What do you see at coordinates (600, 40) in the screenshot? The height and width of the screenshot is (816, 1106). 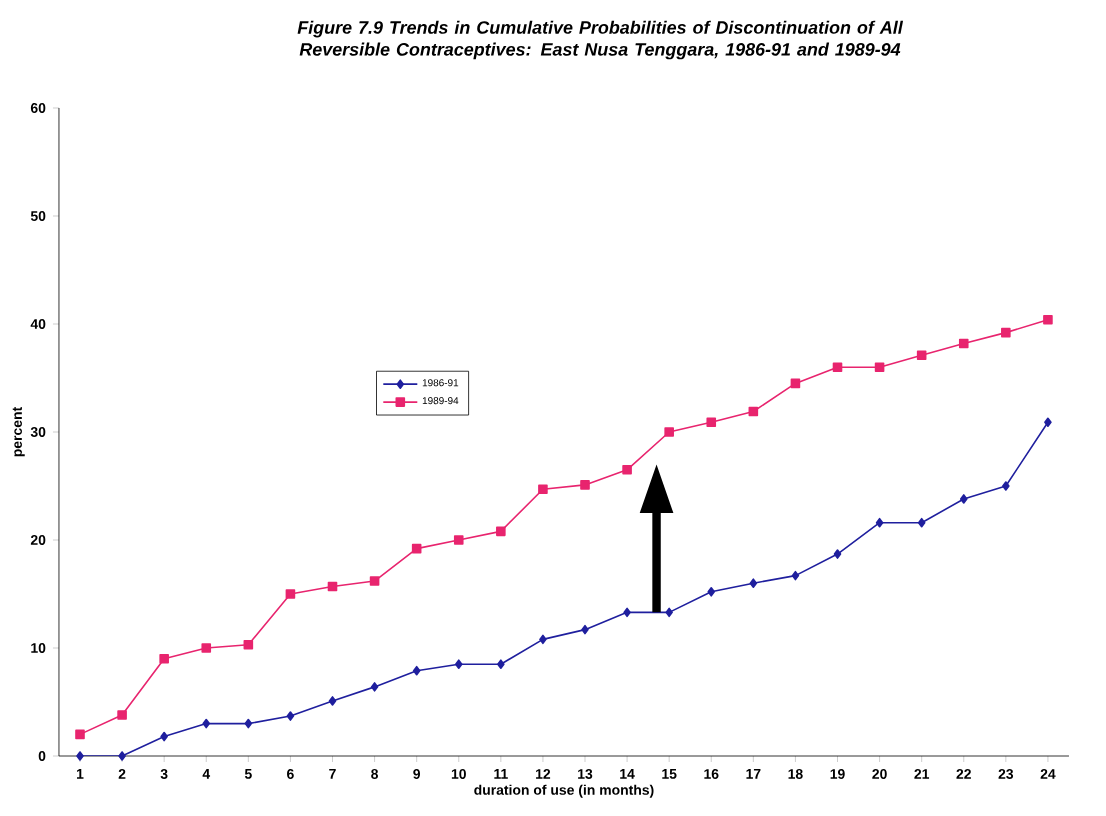 I see `chart-title: Figure 7.9 Trends in Cumulative Probabilities of Discontinuation of All Reversible Contraceptives: East Nusa Tenggara, 1986-91 and 1989-94` at bounding box center [600, 40].